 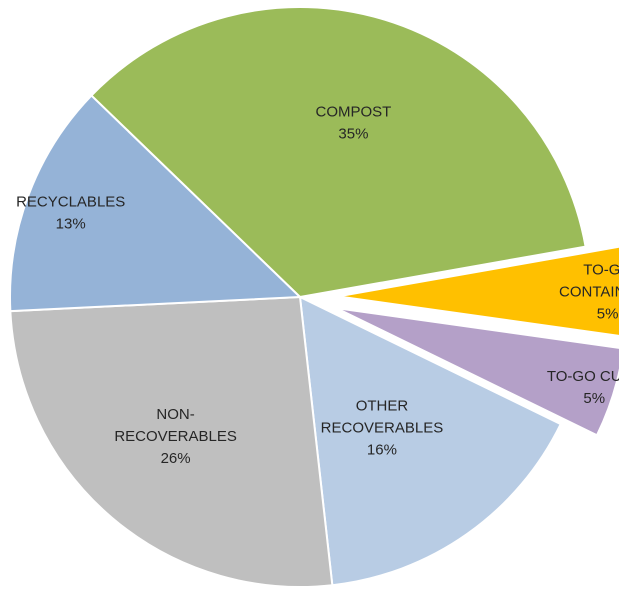 What do you see at coordinates (71, 223) in the screenshot?
I see `slice-percent: 13%` at bounding box center [71, 223].